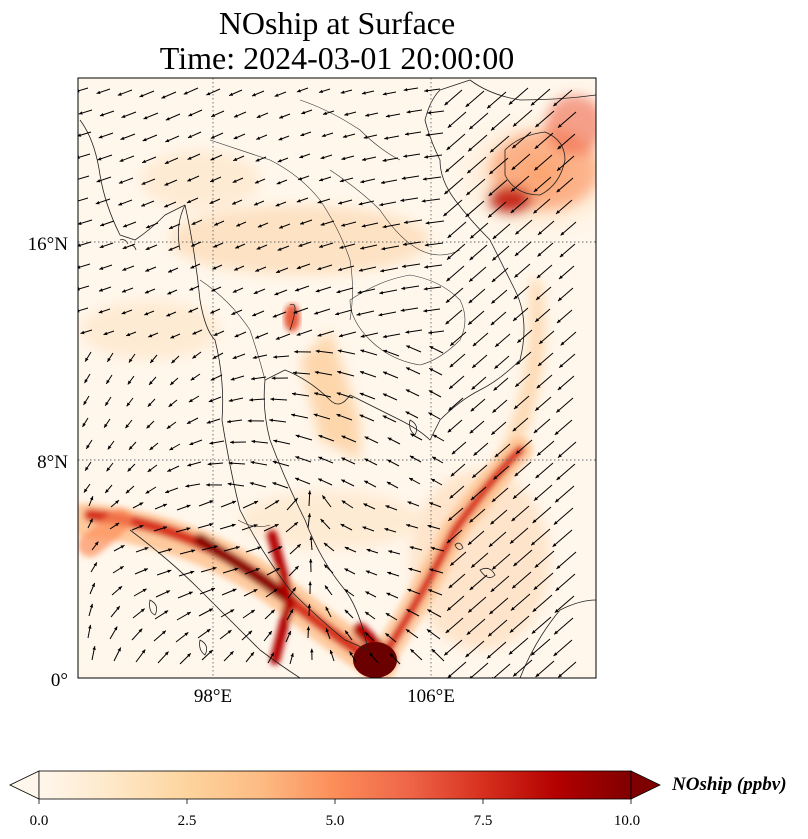  What do you see at coordinates (729, 784) in the screenshot?
I see `colorbar-title: NOship (ppbv)` at bounding box center [729, 784].